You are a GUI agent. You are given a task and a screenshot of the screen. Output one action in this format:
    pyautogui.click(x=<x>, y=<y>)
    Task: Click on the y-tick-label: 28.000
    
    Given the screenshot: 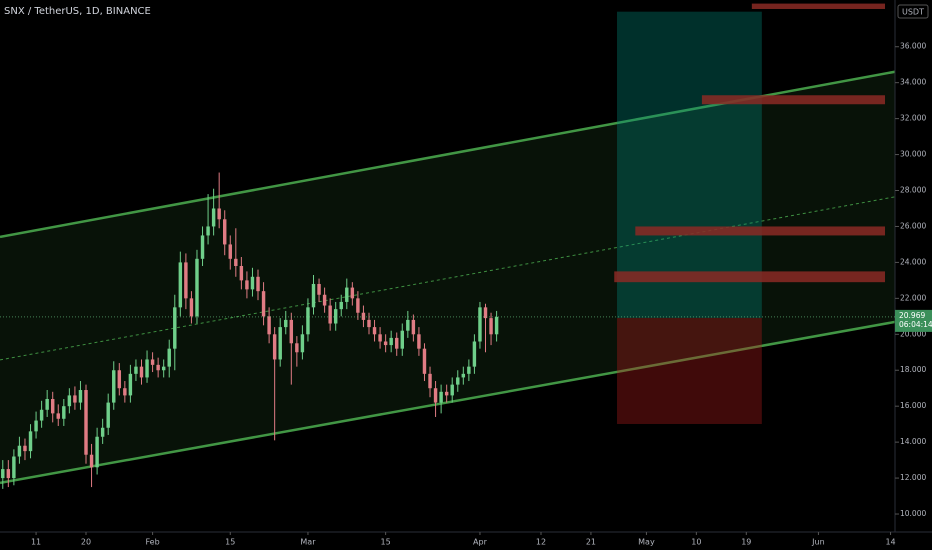 What is the action you would take?
    pyautogui.click(x=913, y=190)
    